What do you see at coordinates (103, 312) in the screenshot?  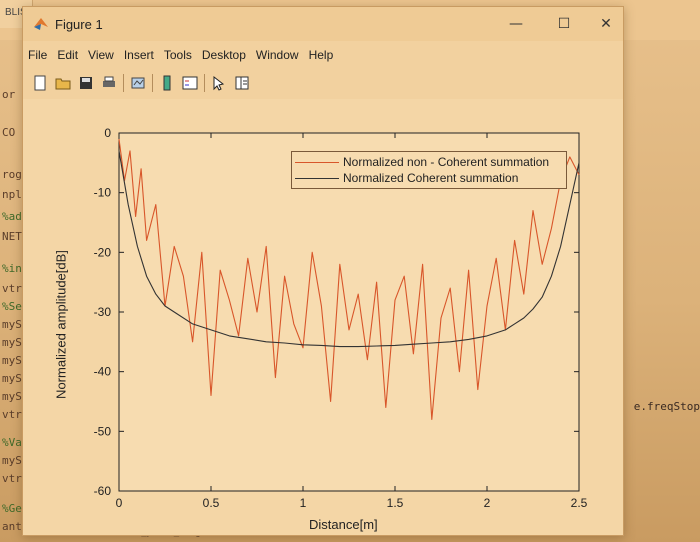 I see `y-tick-label: -30` at bounding box center [103, 312].